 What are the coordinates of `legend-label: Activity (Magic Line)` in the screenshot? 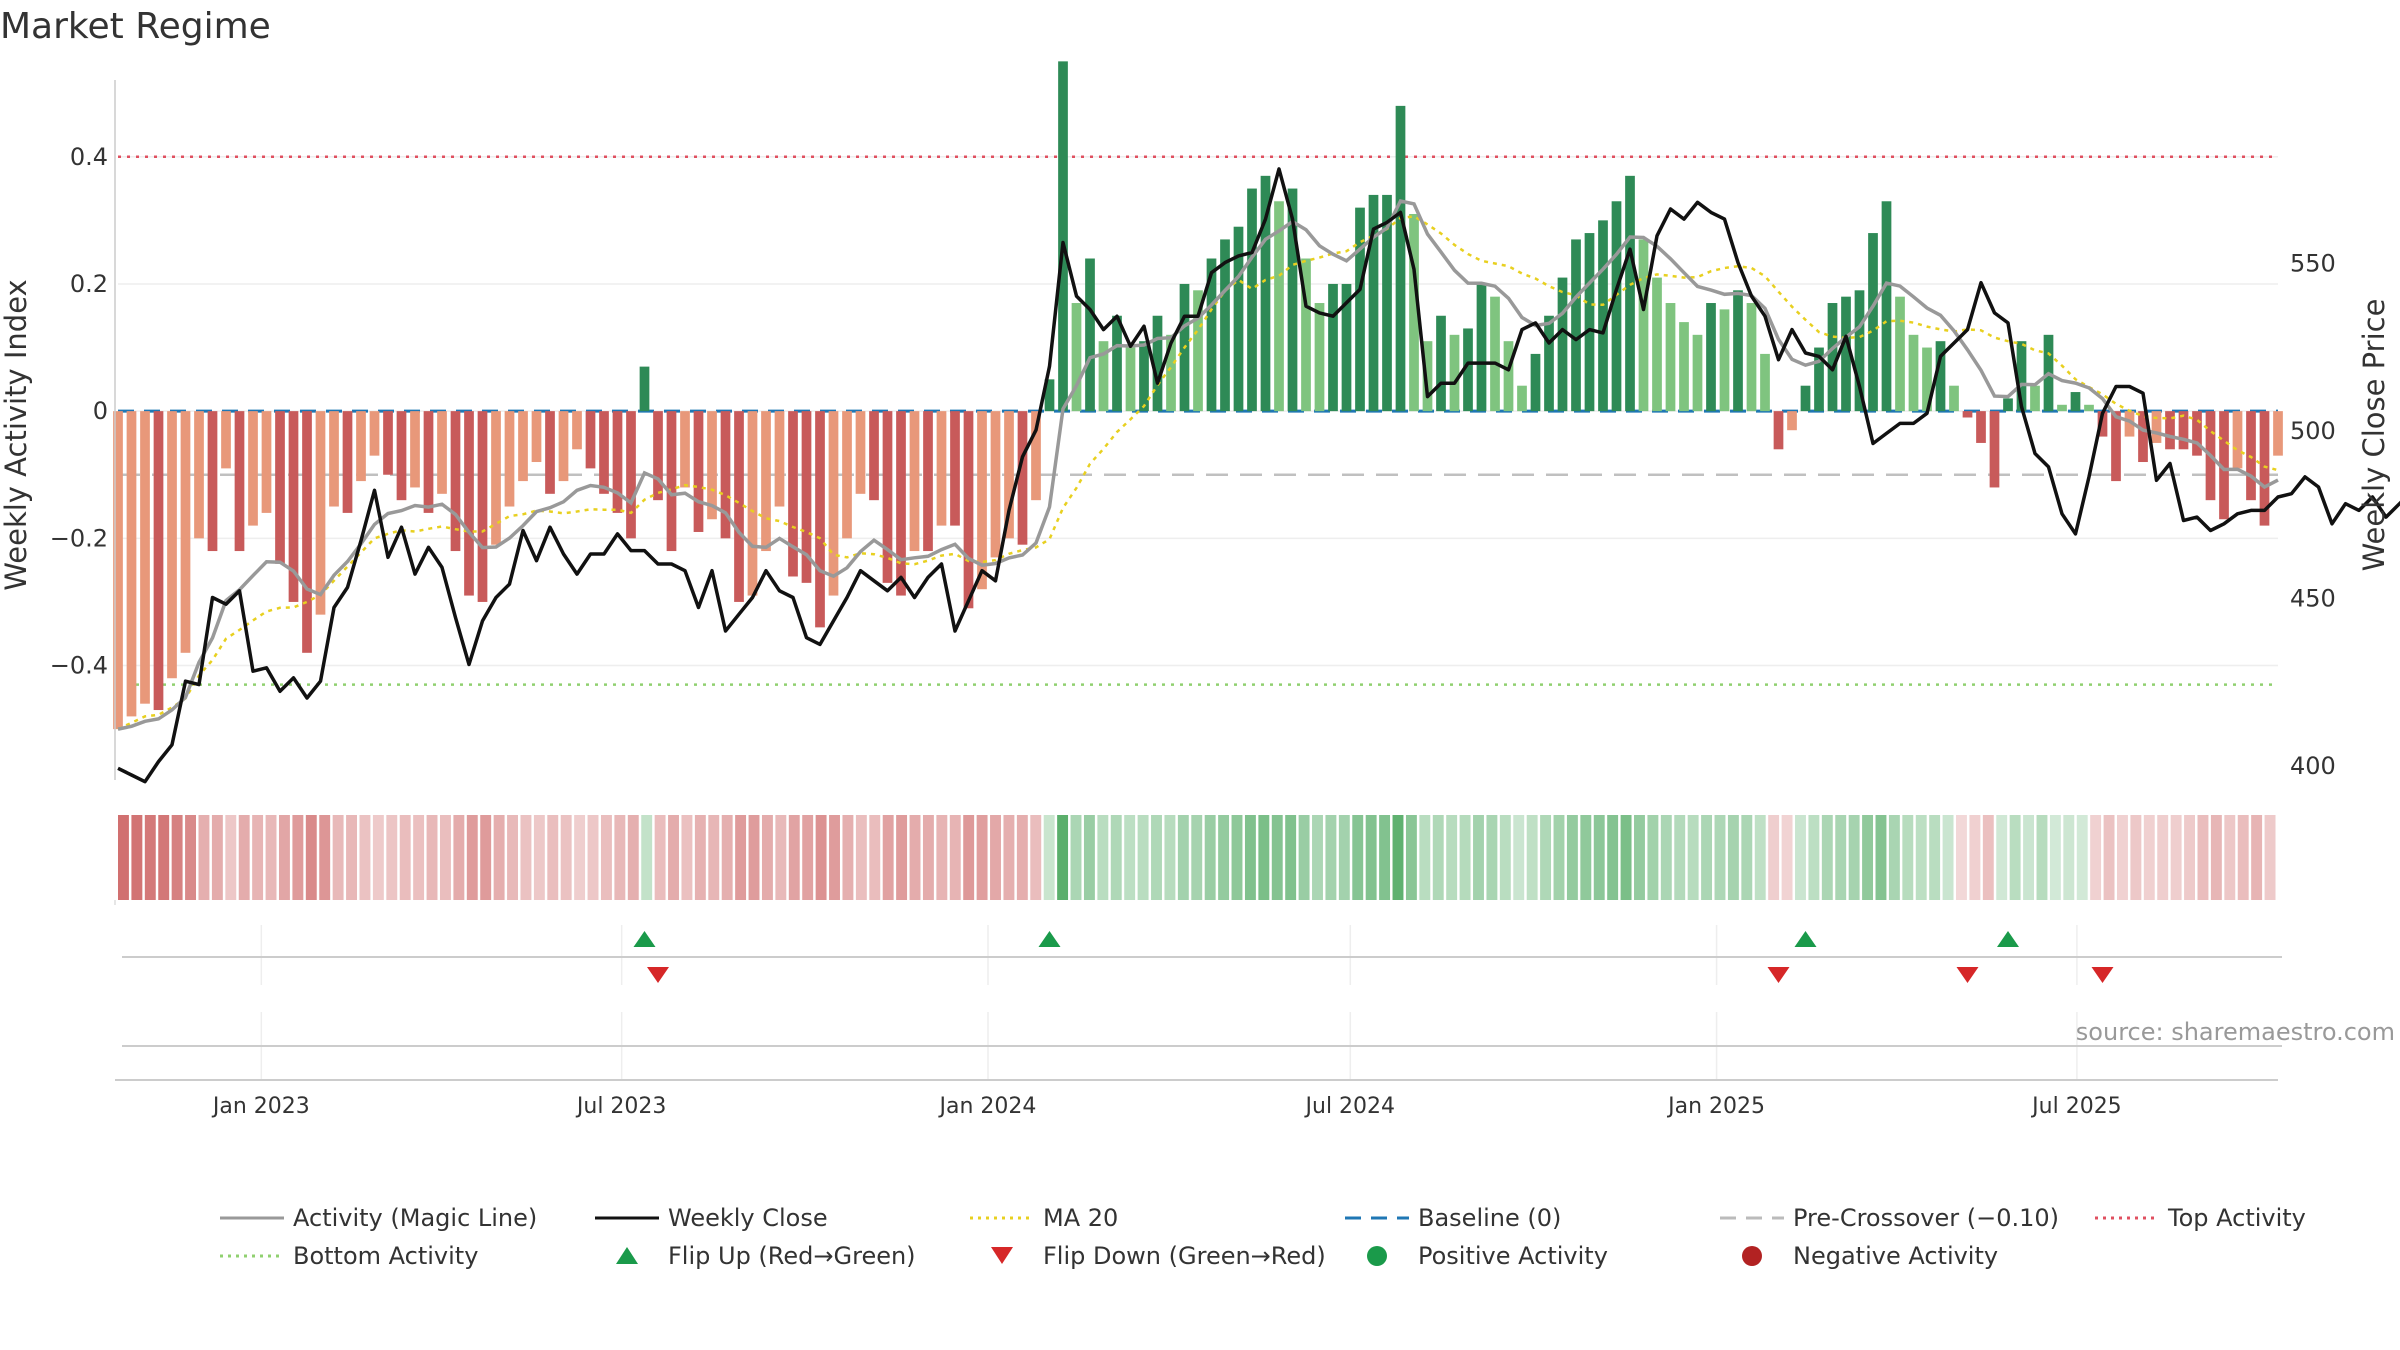 It's located at (415, 1218).